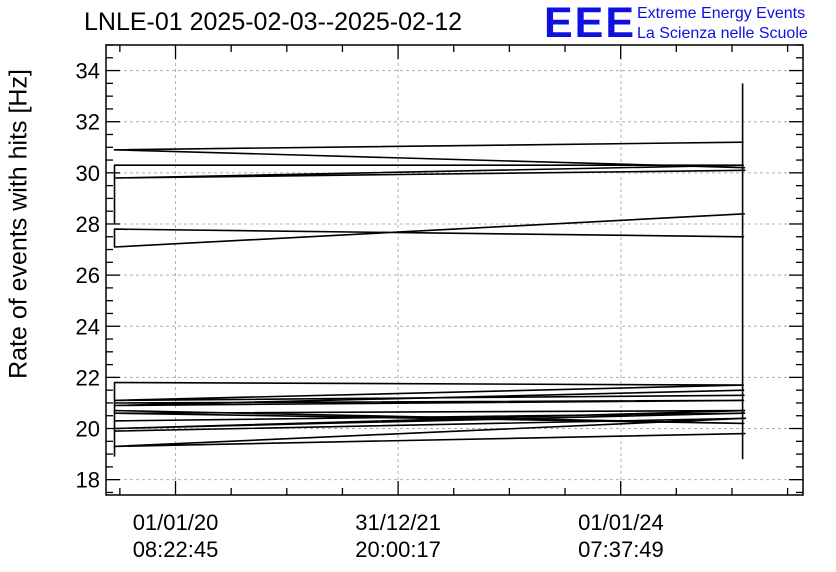 This screenshot has width=836, height=572. I want to click on x-tick-label-date: 31/12/21, so click(398, 522).